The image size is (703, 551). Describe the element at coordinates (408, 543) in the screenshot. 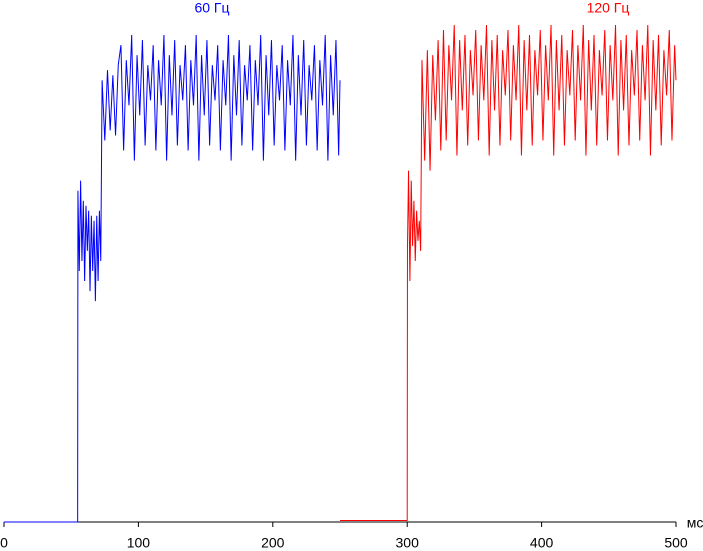

I see `x-tick-label: 300` at that location.